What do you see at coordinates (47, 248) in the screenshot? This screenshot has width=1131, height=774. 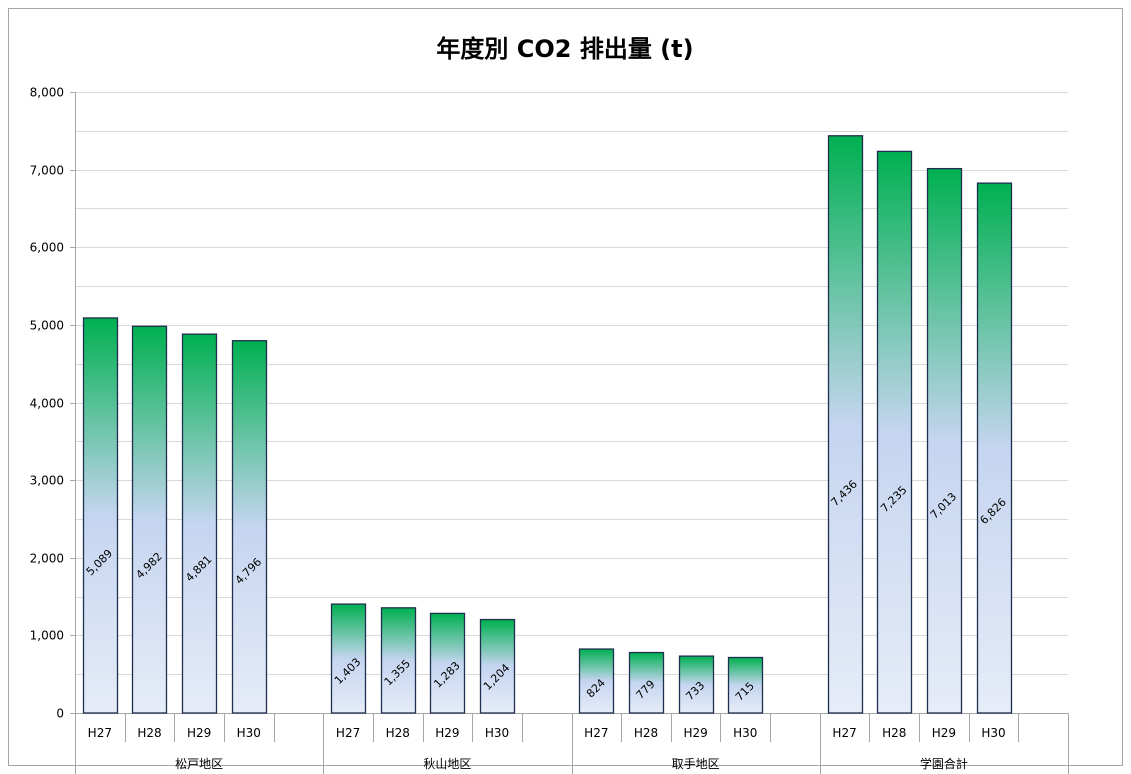 I see `y-tick-label: 6,000` at bounding box center [47, 248].